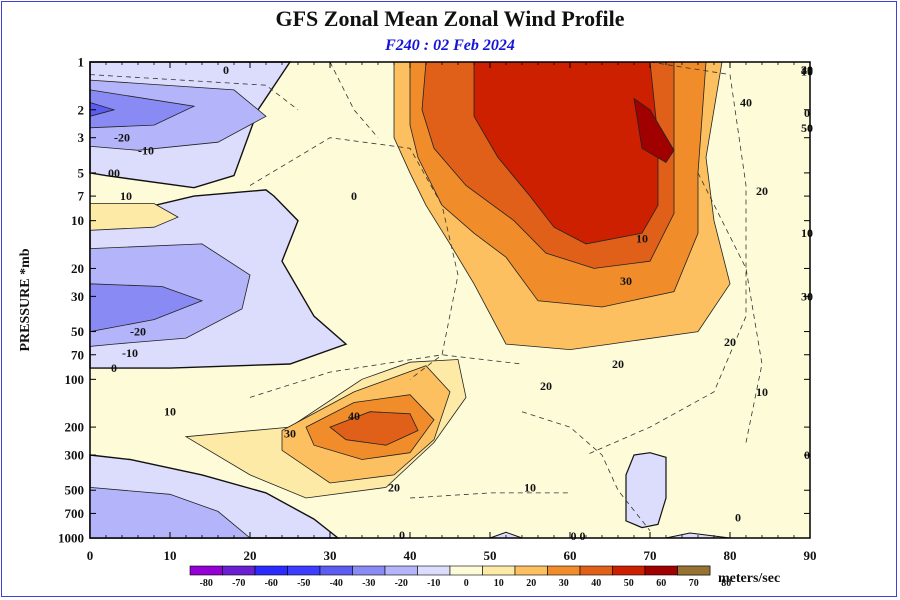 This screenshot has width=900, height=600. Describe the element at coordinates (654, 130) in the screenshot. I see `contour-fill-60-upper` at that location.